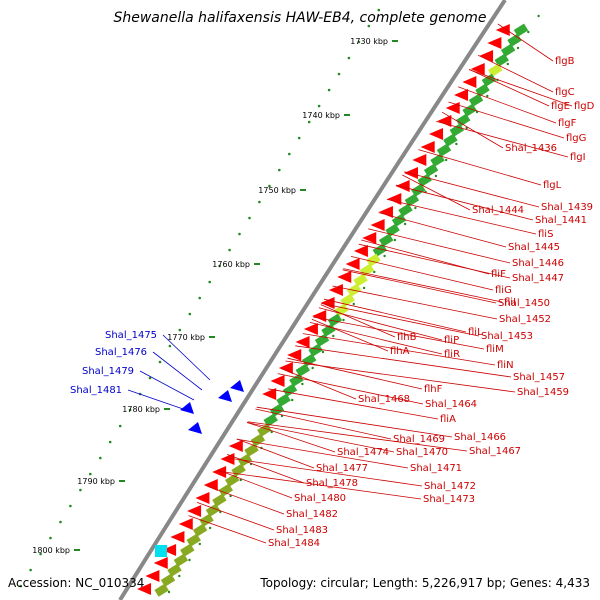 The image size is (600, 600). Describe the element at coordinates (108, 371) in the screenshot. I see `gene-label-shal_1479: Shal_1479` at that location.